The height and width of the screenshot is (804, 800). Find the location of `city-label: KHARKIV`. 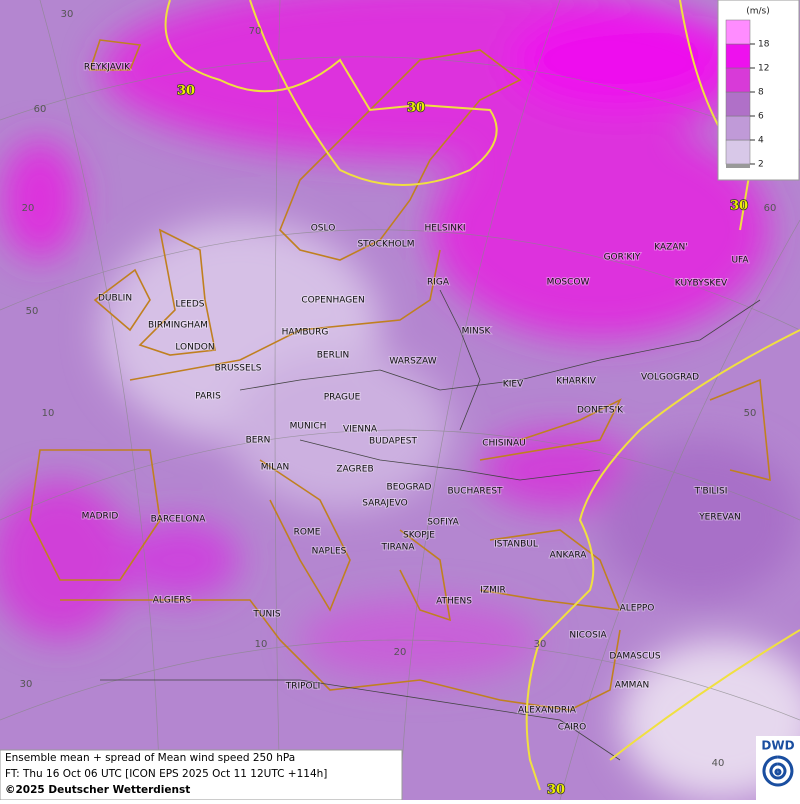

city-label: KHARKIV is located at coordinates (576, 382).